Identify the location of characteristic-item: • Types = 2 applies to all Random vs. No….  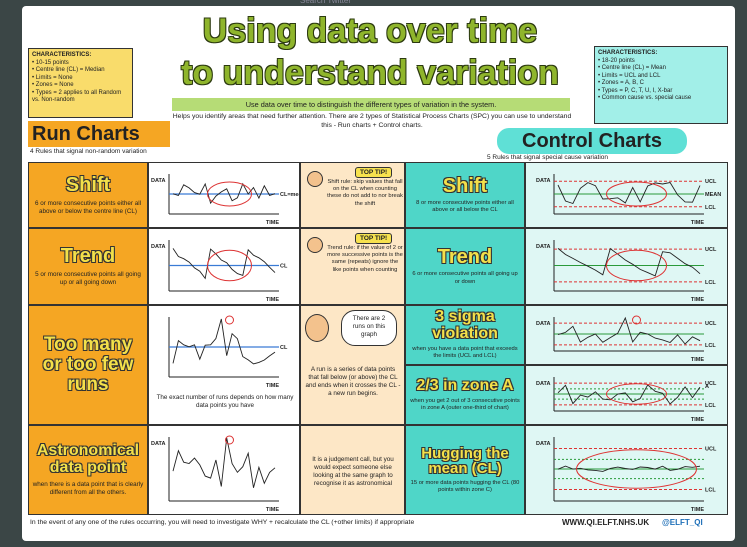
(77, 96).